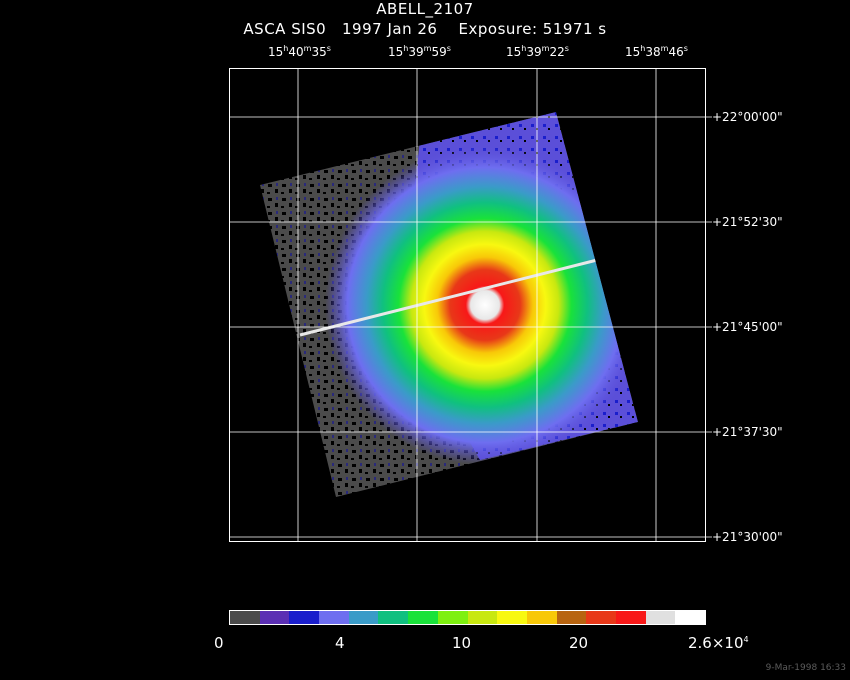  What do you see at coordinates (299, 51) in the screenshot?
I see `ra-label: 15h40m35s` at bounding box center [299, 51].